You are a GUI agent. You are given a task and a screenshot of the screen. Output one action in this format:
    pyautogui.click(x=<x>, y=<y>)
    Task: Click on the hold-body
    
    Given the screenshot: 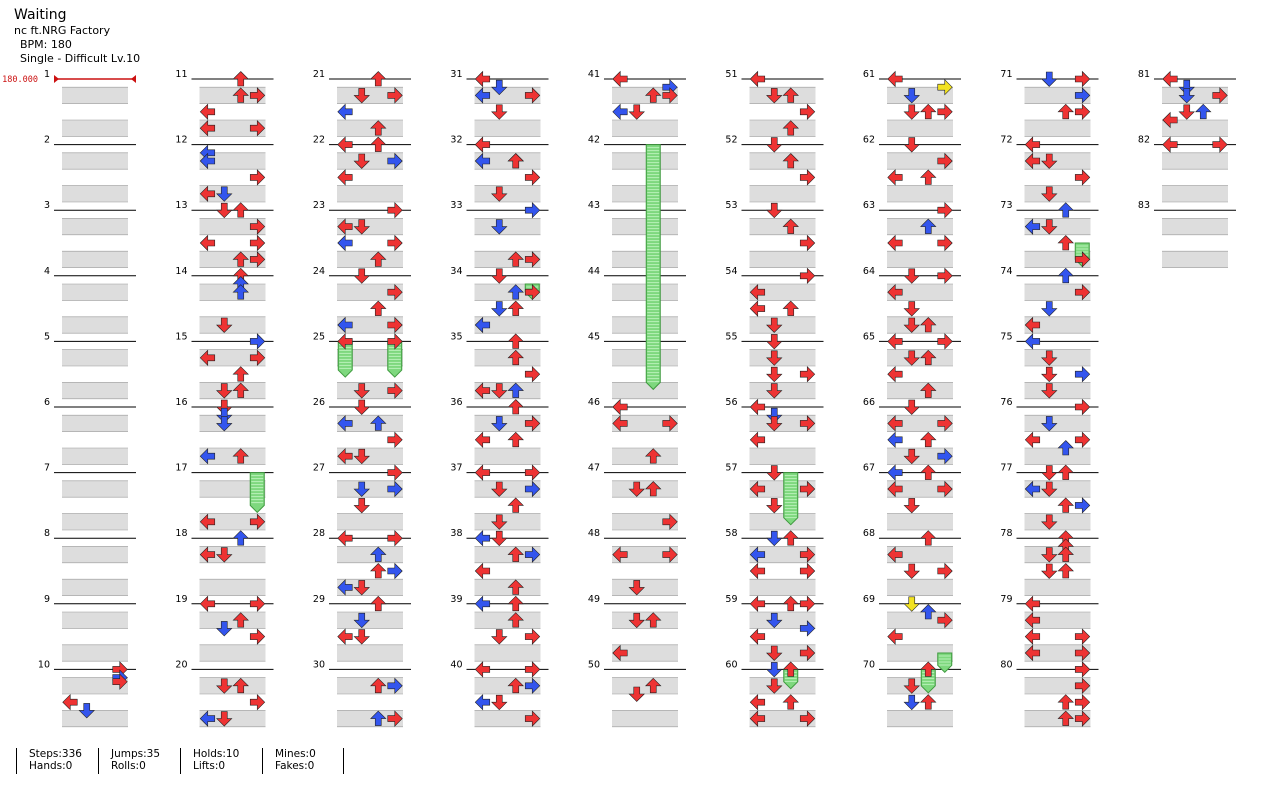 What is the action you would take?
    pyautogui.click(x=945, y=663)
    